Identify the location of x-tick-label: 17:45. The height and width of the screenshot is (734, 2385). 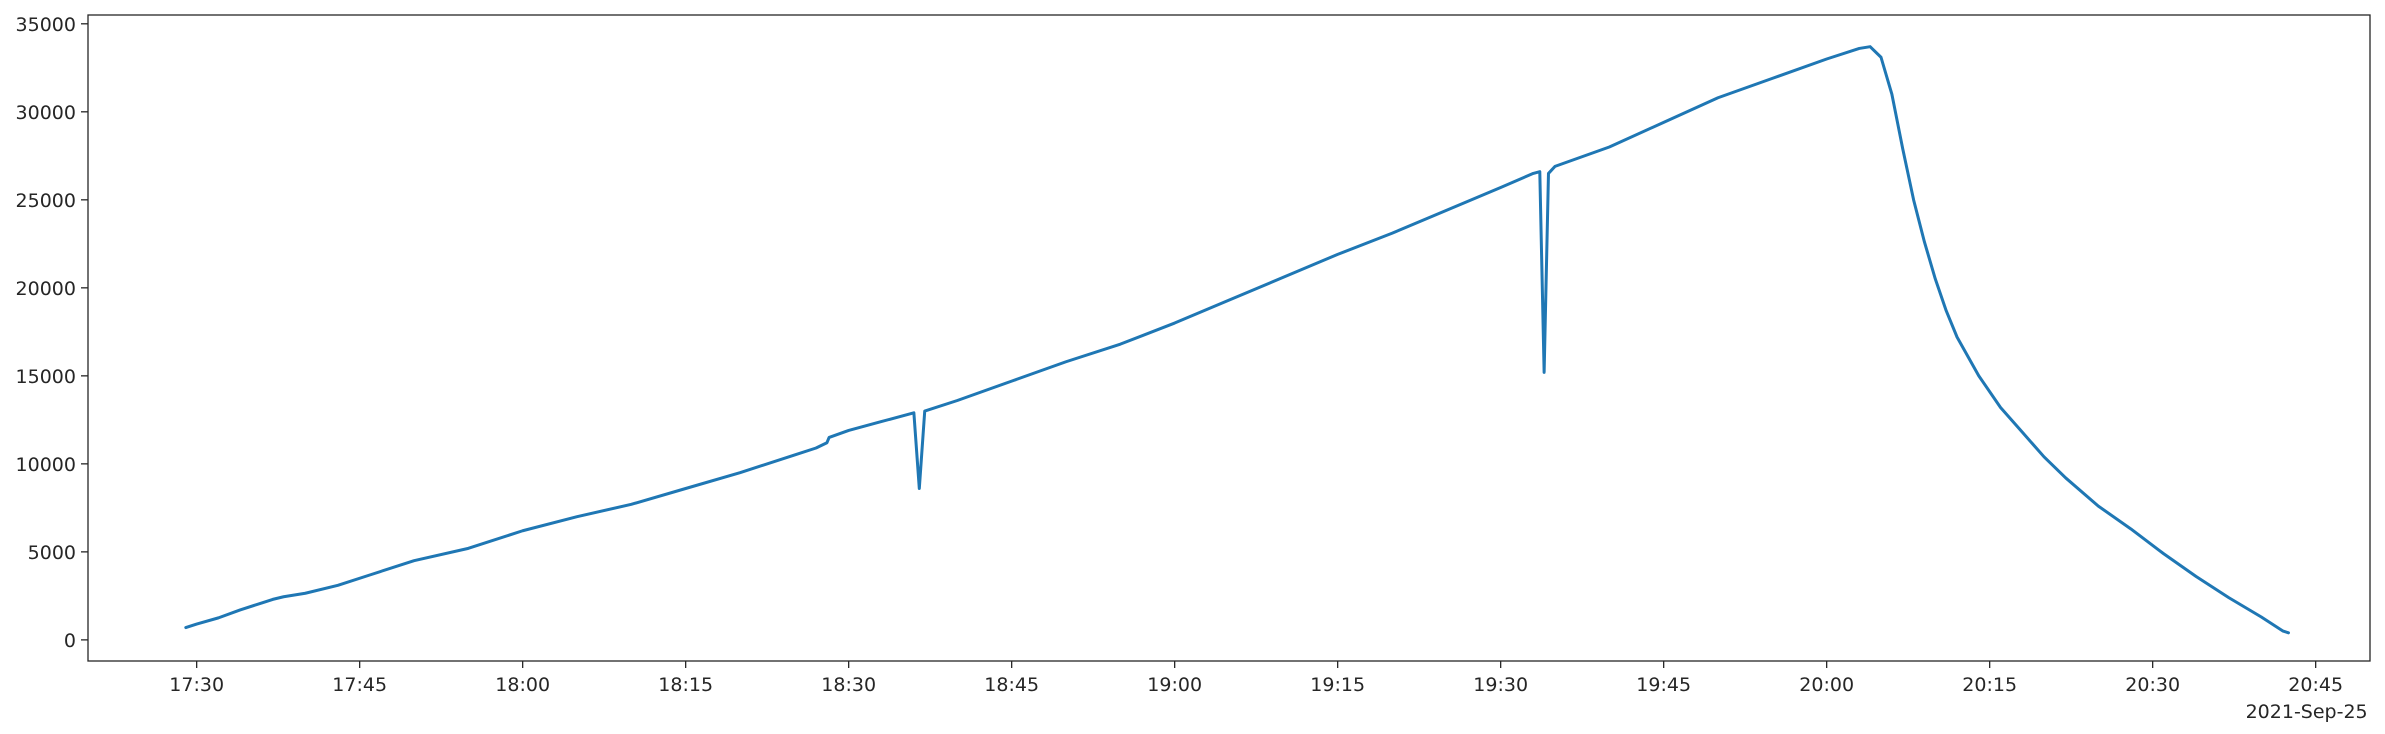
(359, 685).